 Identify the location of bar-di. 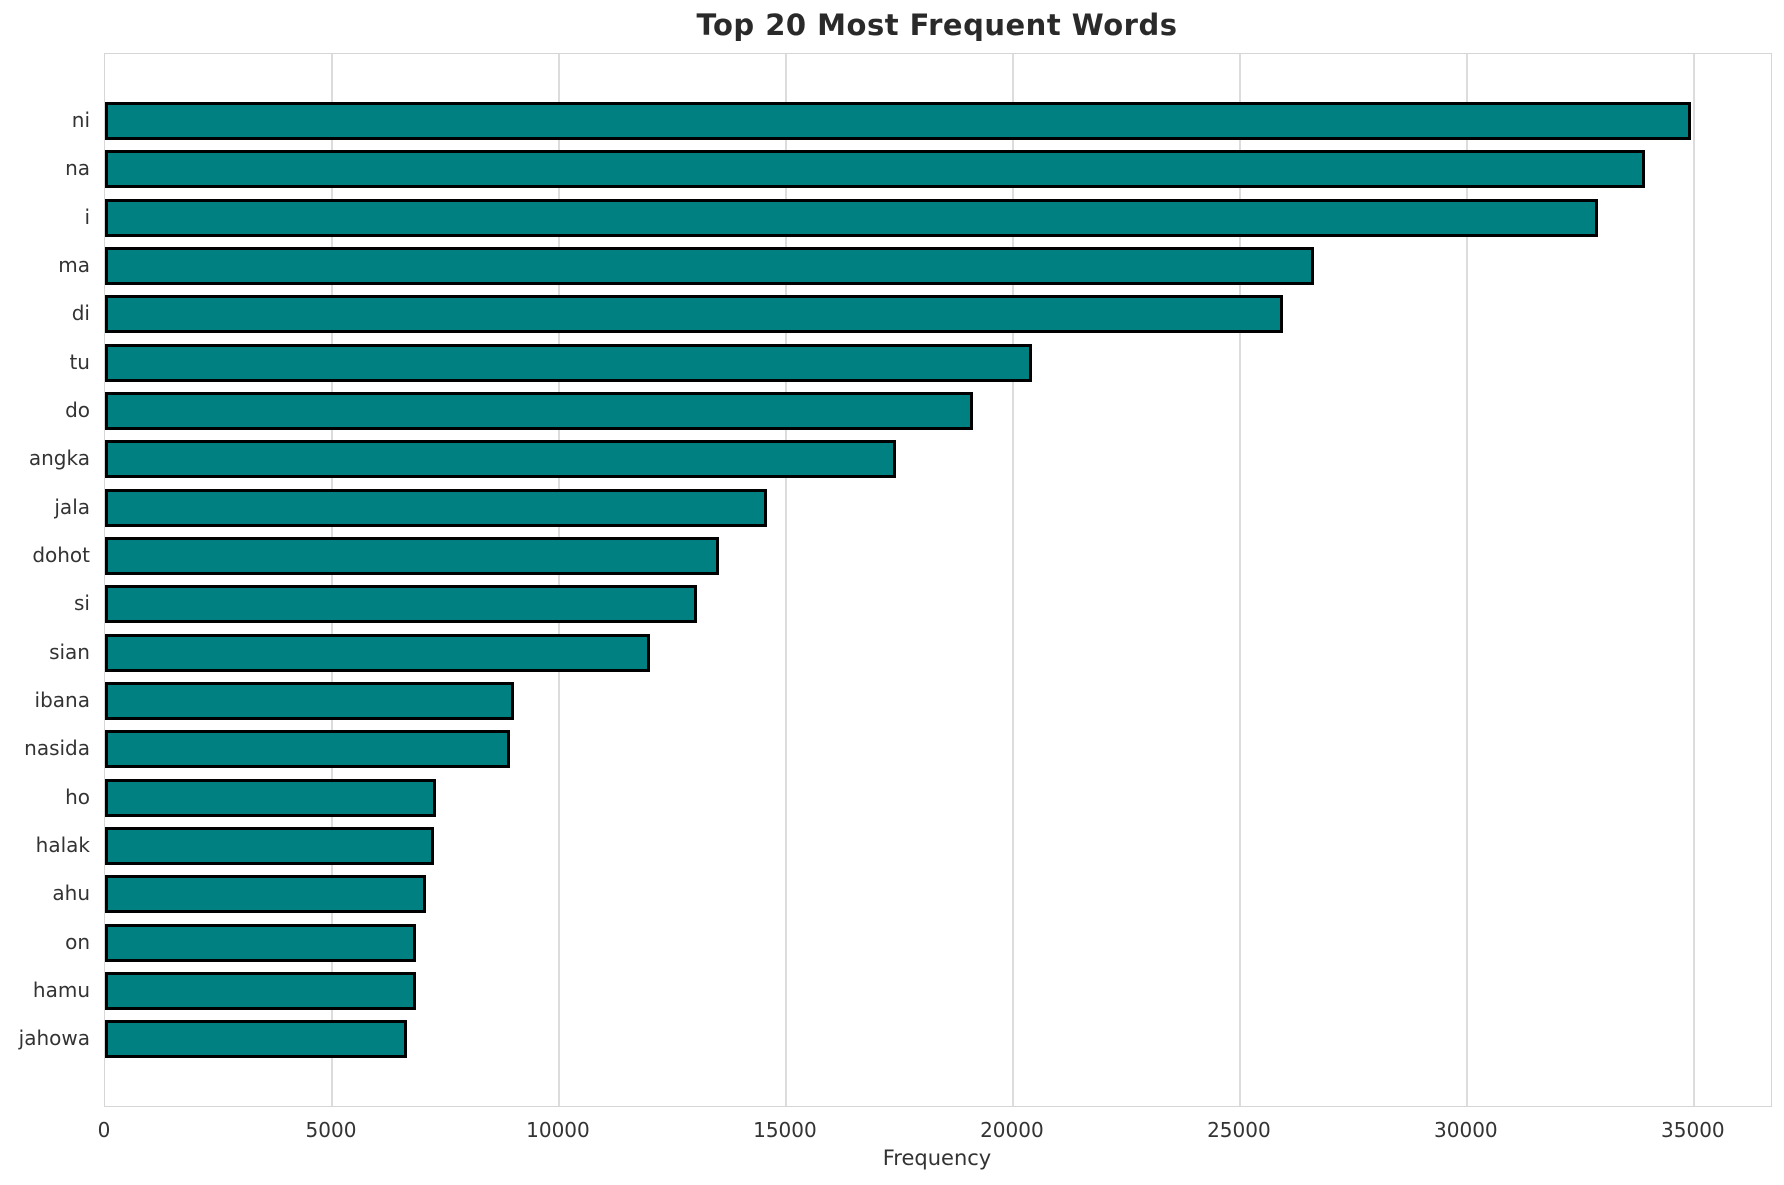
(694, 314).